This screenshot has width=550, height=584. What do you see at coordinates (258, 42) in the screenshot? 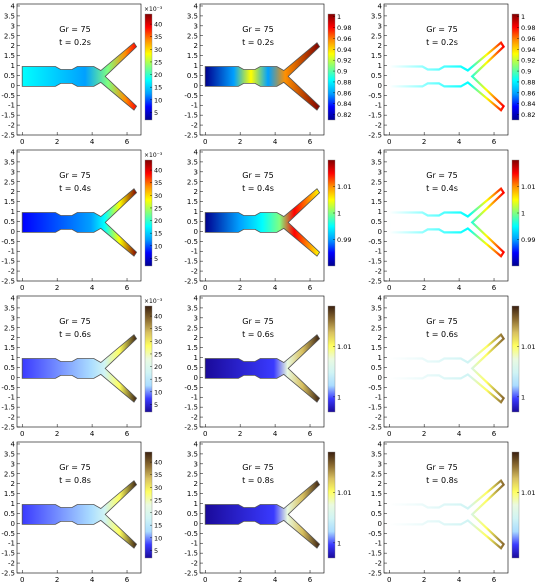
I see `panel-annotation: t = 0.2s` at bounding box center [258, 42].